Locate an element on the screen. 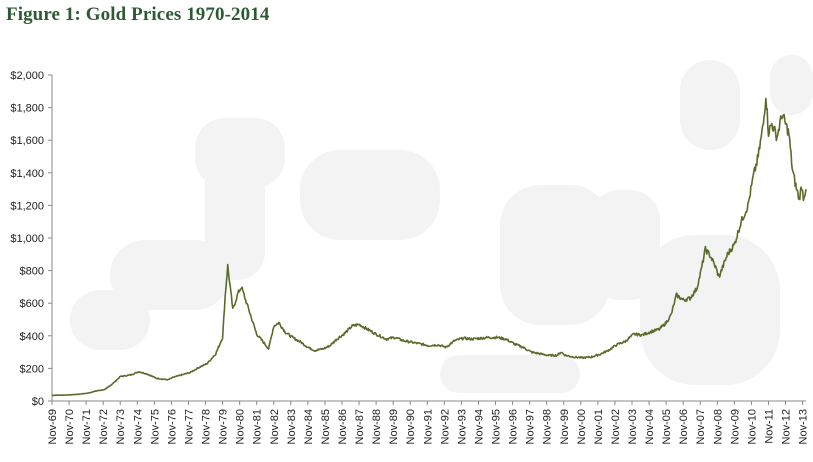 This screenshot has height=462, width=813. chart-title: Figure 1: Gold Prices 1970-2014 is located at coordinates (138, 14).